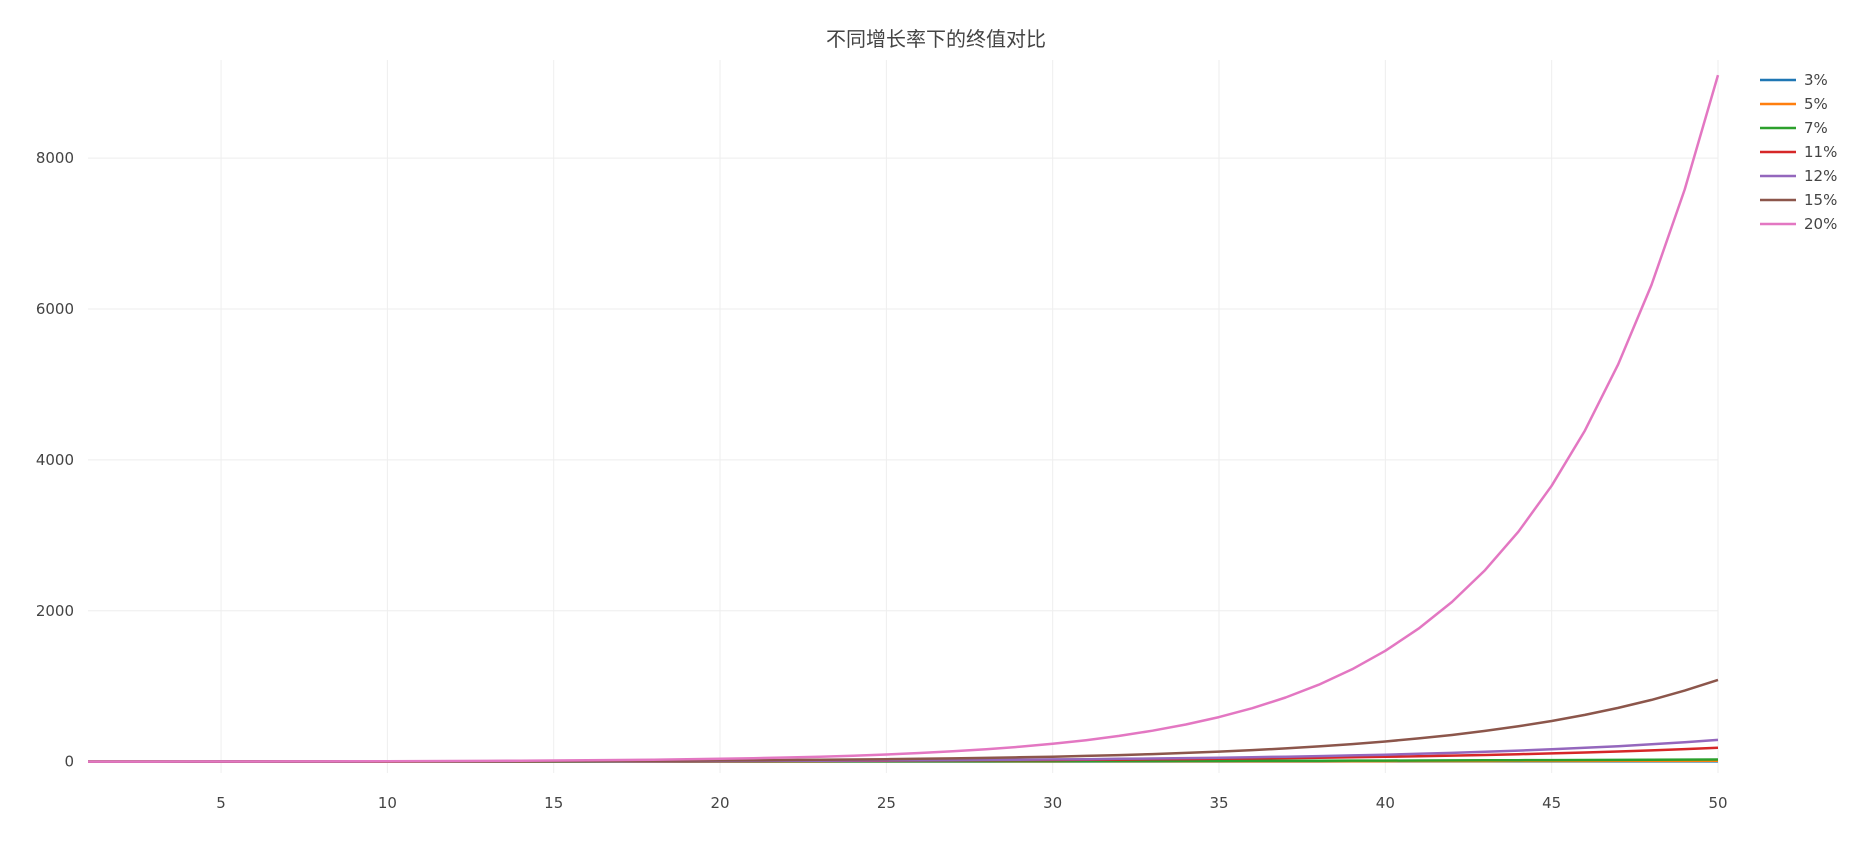 Image resolution: width=1873 pixels, height=842 pixels. I want to click on x-tick-label: 15, so click(553, 803).